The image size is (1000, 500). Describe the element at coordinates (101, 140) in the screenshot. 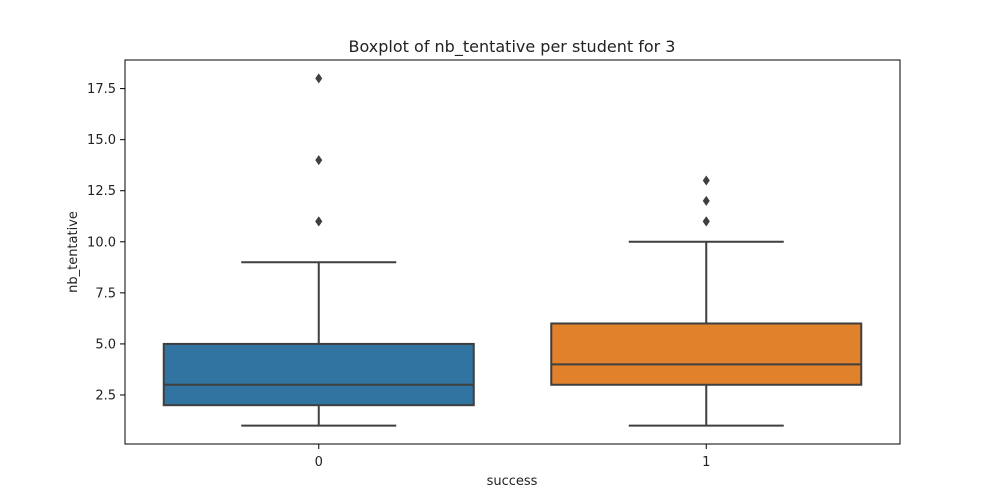

I see `y-tick-label: 15.0` at that location.